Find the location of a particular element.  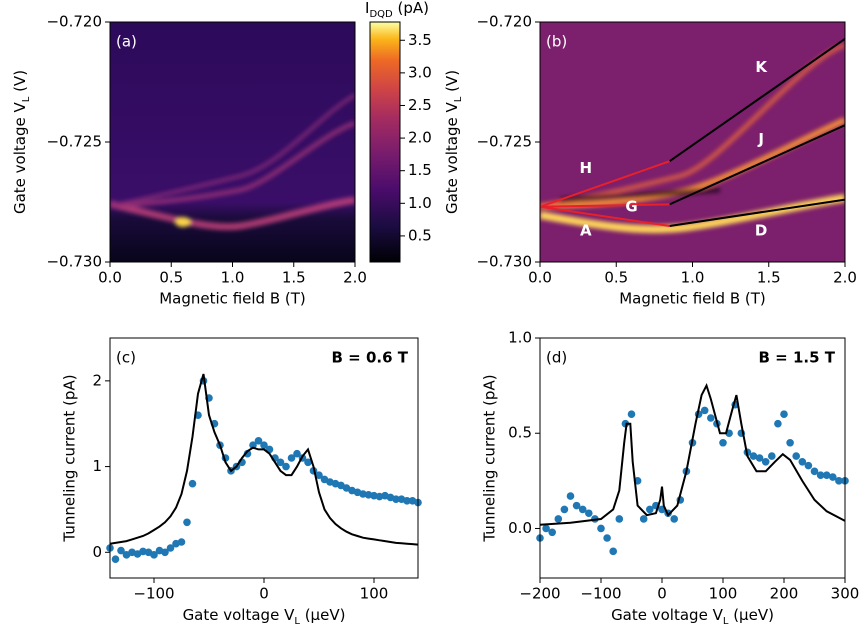

panel-label: (a) is located at coordinates (126, 42).